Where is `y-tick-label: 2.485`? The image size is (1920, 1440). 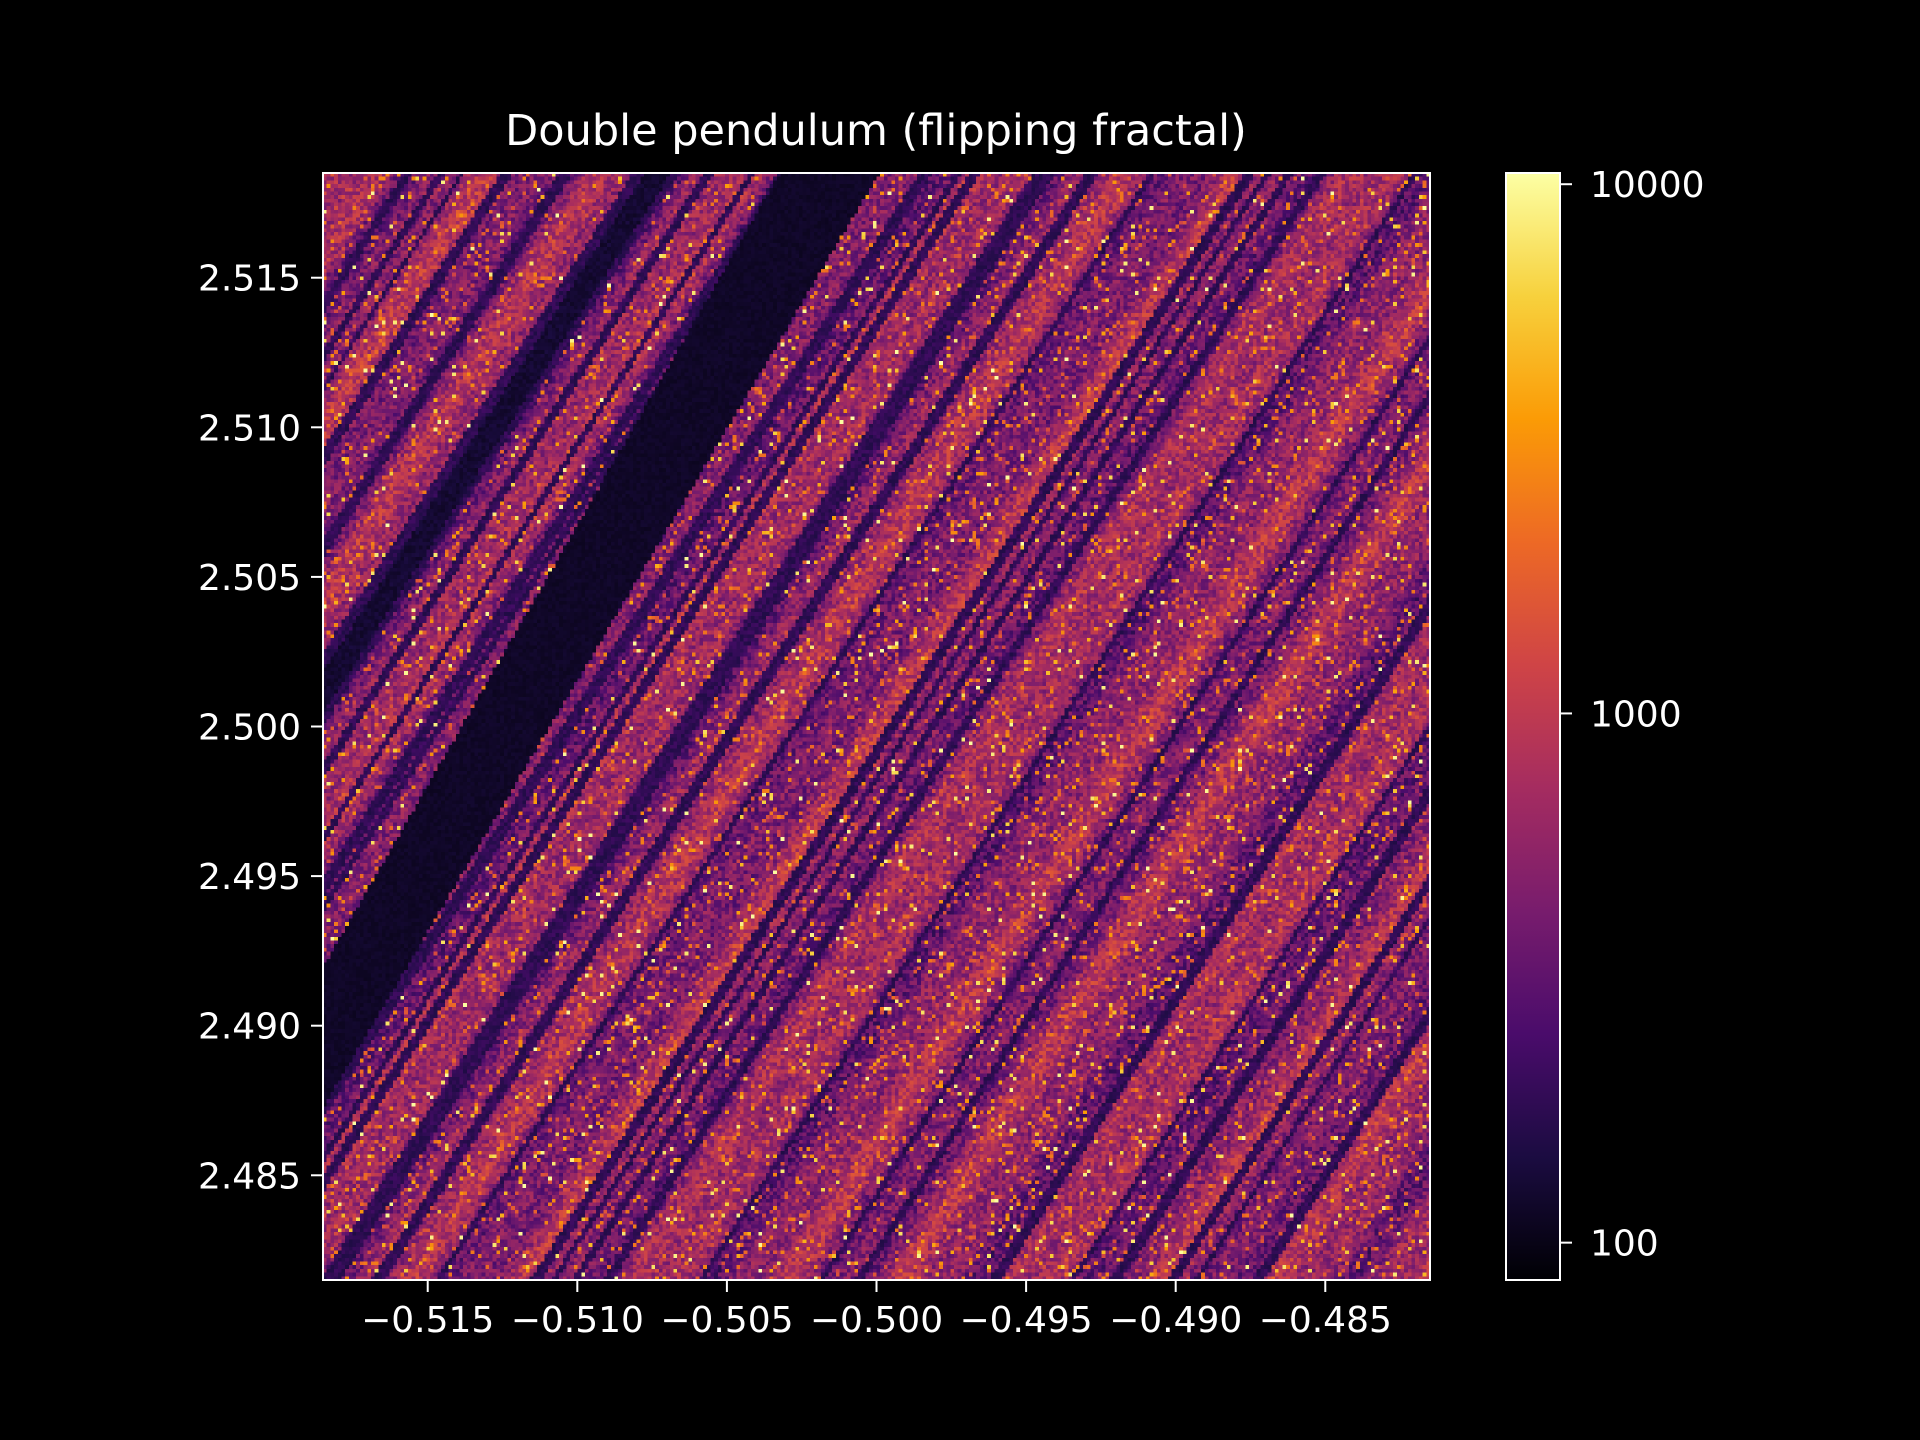
y-tick-label: 2.485 is located at coordinates (249, 1176).